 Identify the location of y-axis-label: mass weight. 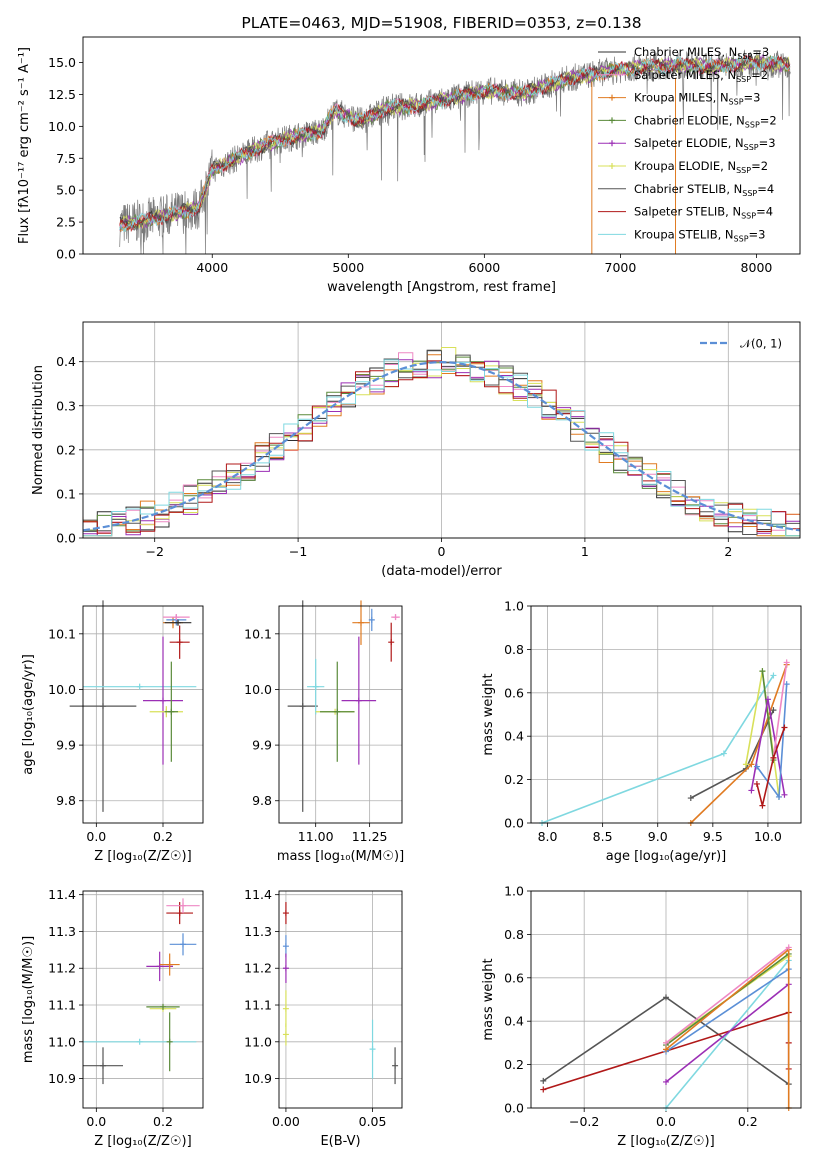
(488, 999).